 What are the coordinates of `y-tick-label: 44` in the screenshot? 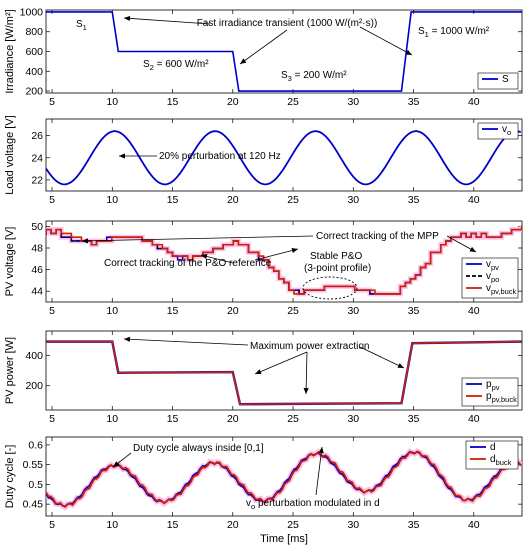 It's located at (37, 292).